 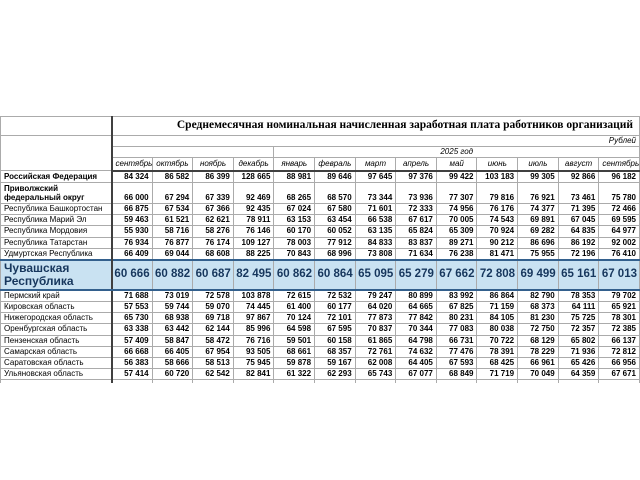 I want to click on value-cell: 76 921, so click(x=538, y=193).